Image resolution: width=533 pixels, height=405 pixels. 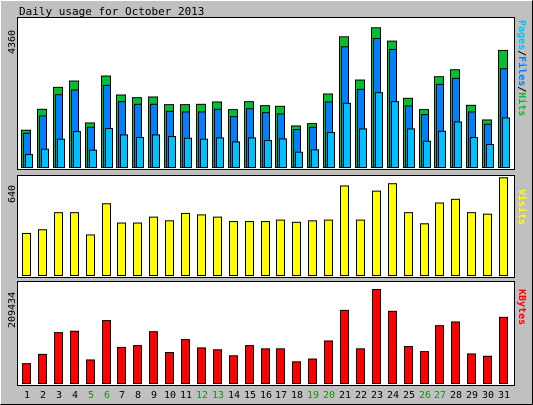 What do you see at coordinates (361, 395) in the screenshot?
I see `x-tick-label: 22` at bounding box center [361, 395].